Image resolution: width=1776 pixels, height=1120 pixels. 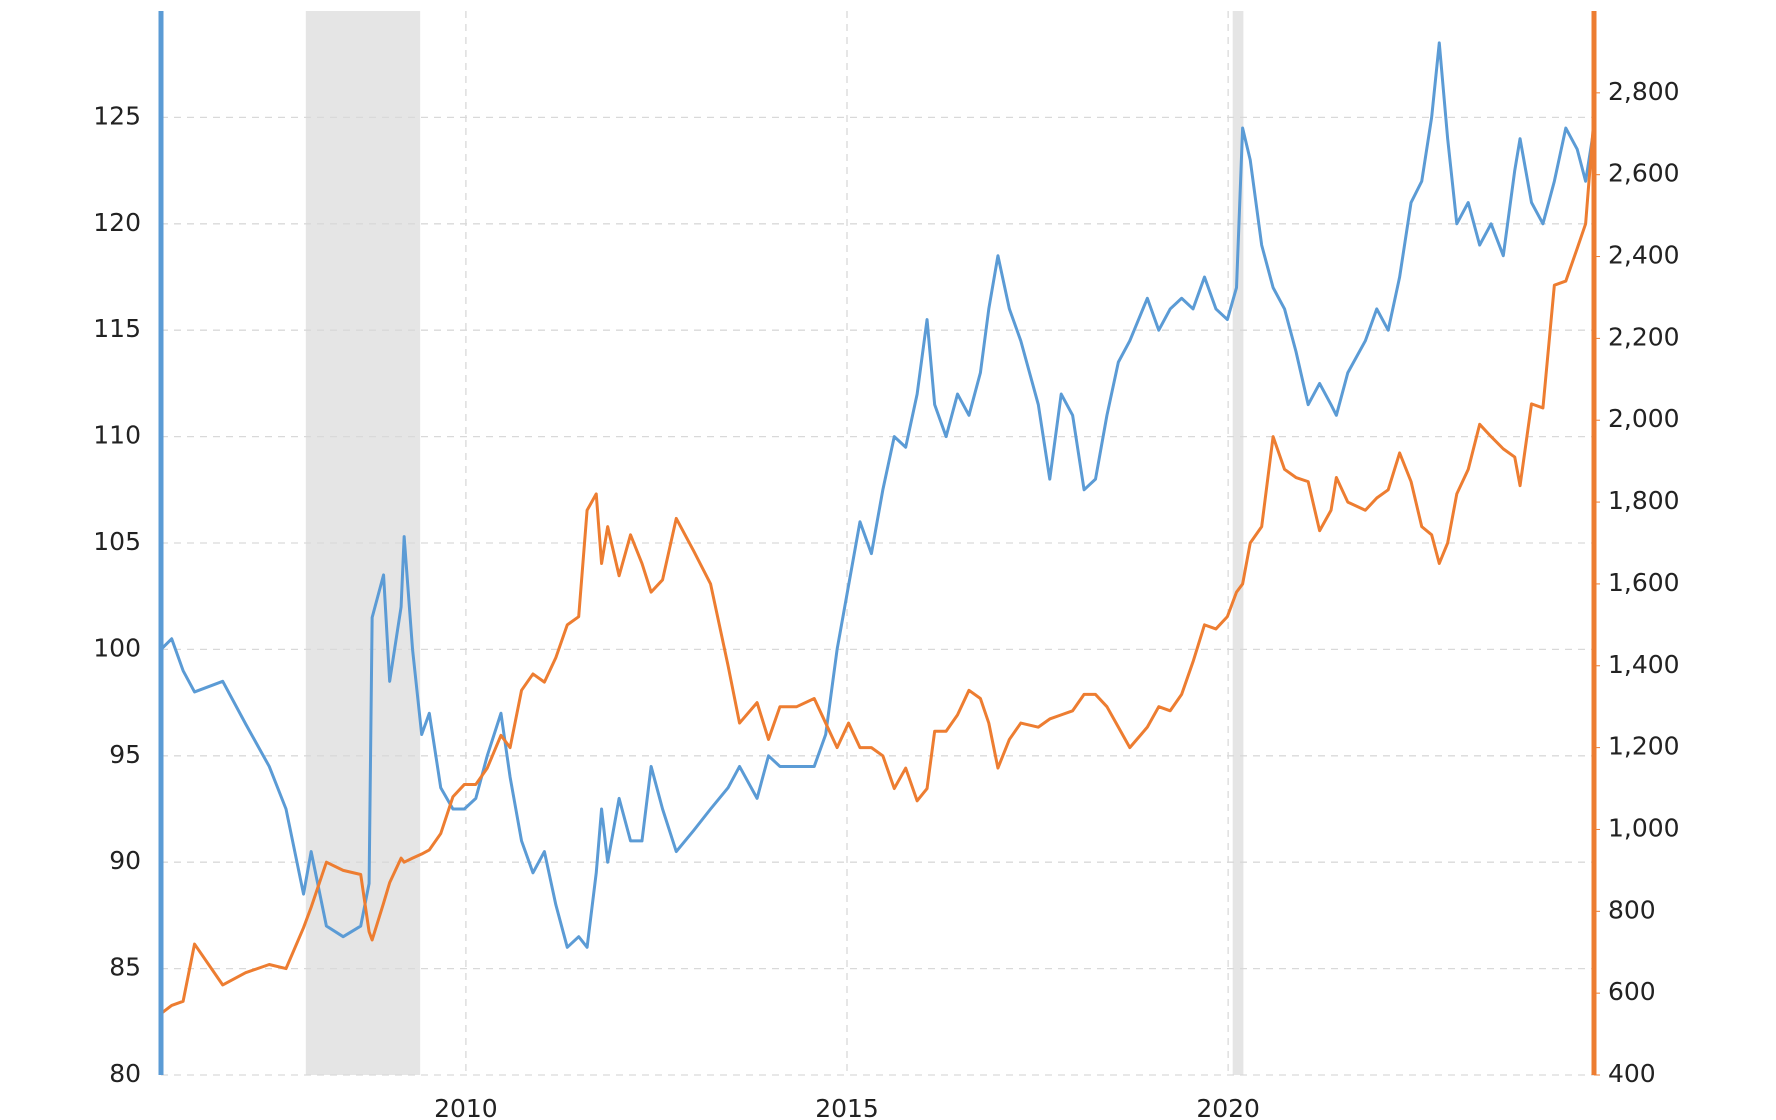 What do you see at coordinates (1644, 664) in the screenshot?
I see `y2-tick-label: 1,400` at bounding box center [1644, 664].